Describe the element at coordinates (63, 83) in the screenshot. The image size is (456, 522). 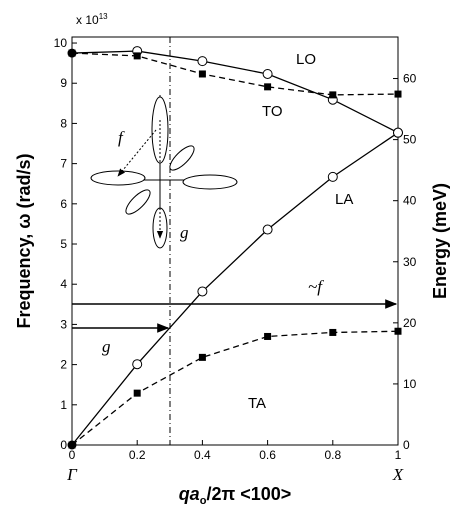
I see `y-tick-label: 9` at that location.